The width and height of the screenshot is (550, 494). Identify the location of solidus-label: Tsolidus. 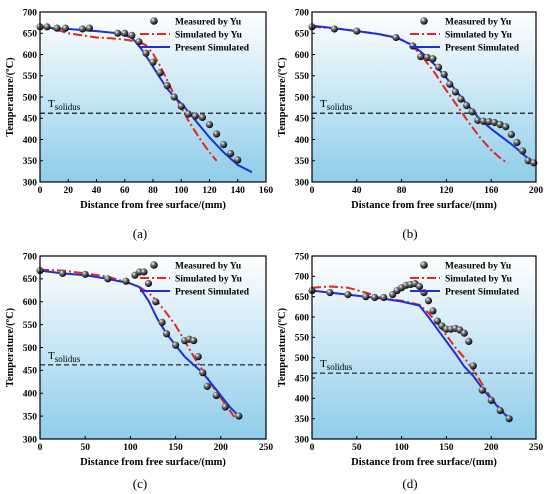
(336, 105).